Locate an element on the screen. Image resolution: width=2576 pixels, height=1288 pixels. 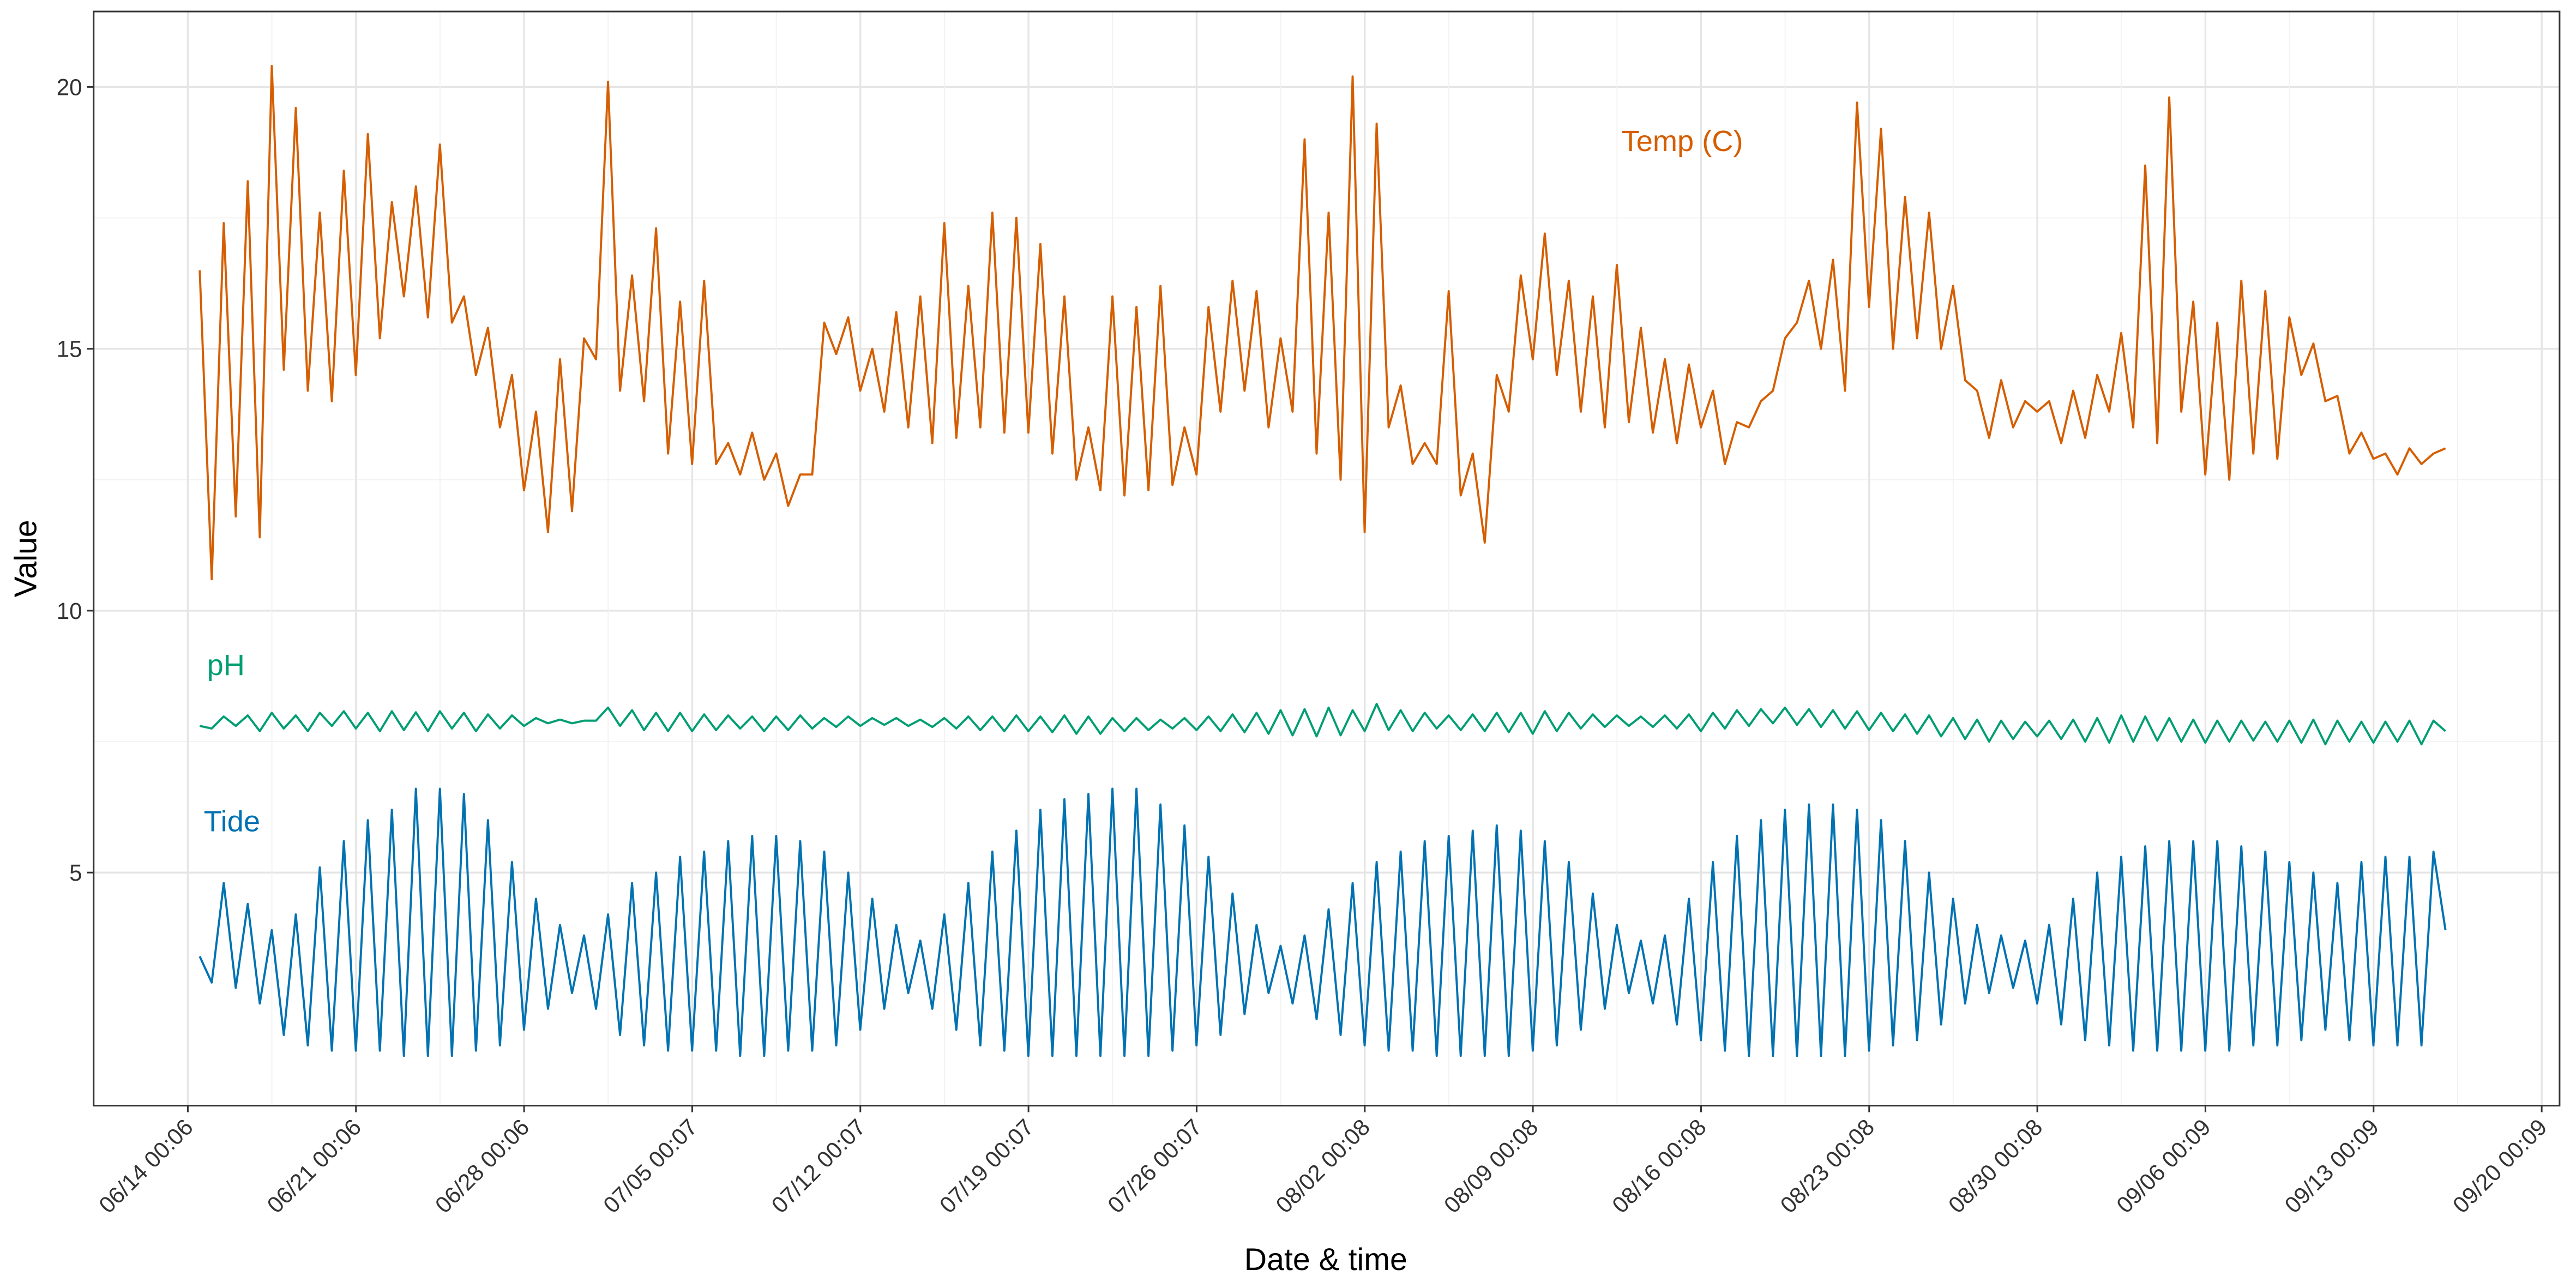
y-tick-label: 15 is located at coordinates (69, 349).